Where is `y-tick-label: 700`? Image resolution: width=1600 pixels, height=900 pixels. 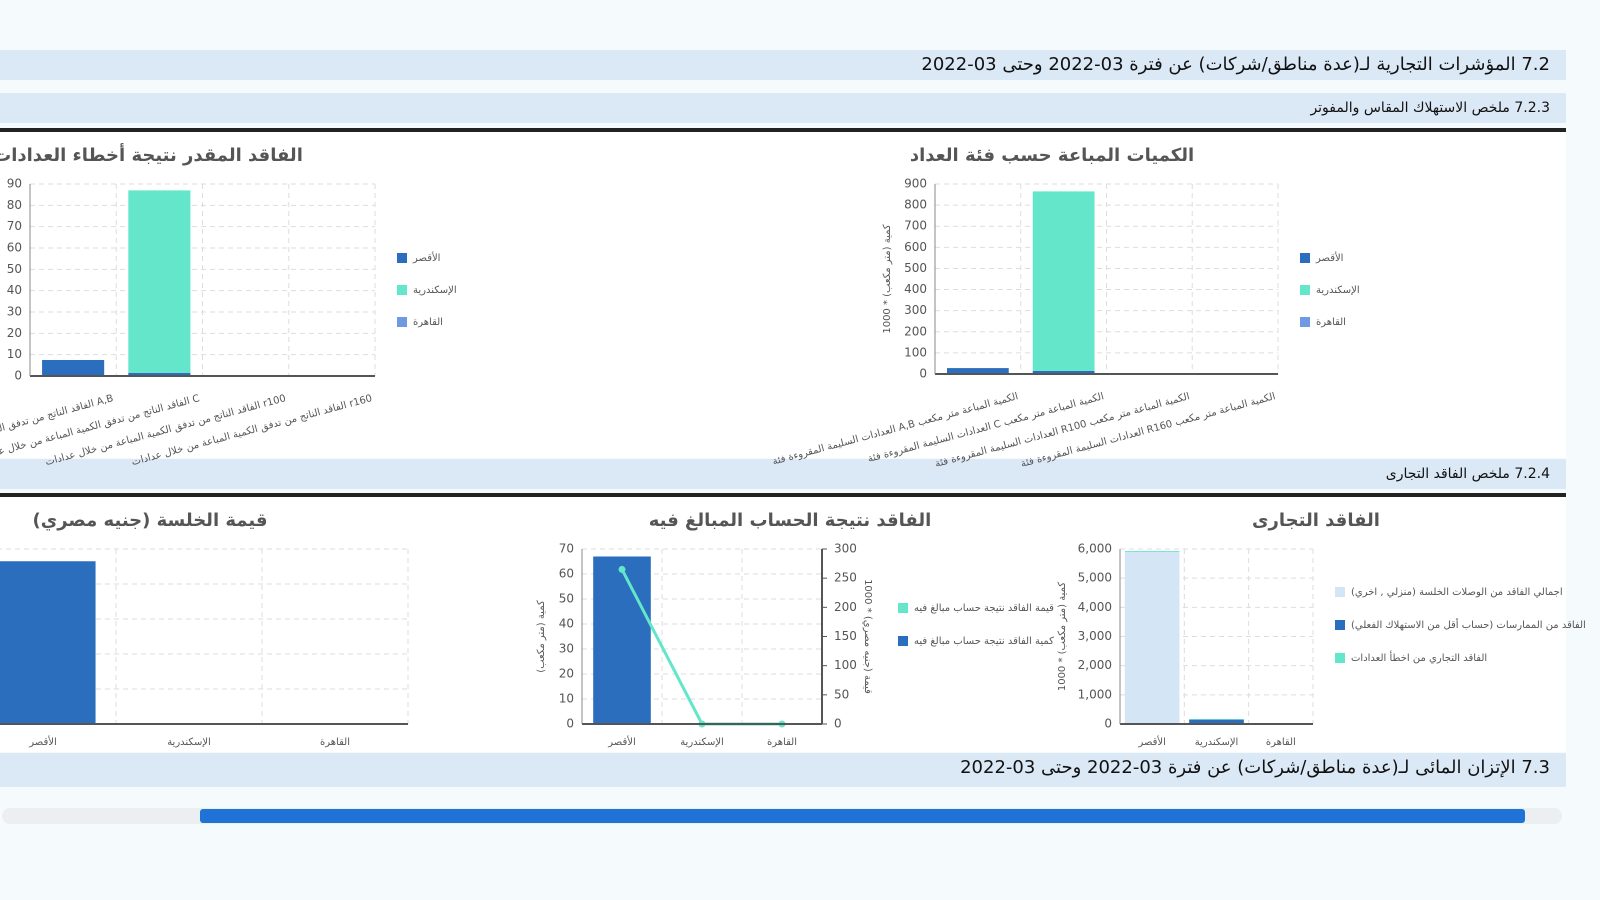
y-tick-label: 700 is located at coordinates (915, 226).